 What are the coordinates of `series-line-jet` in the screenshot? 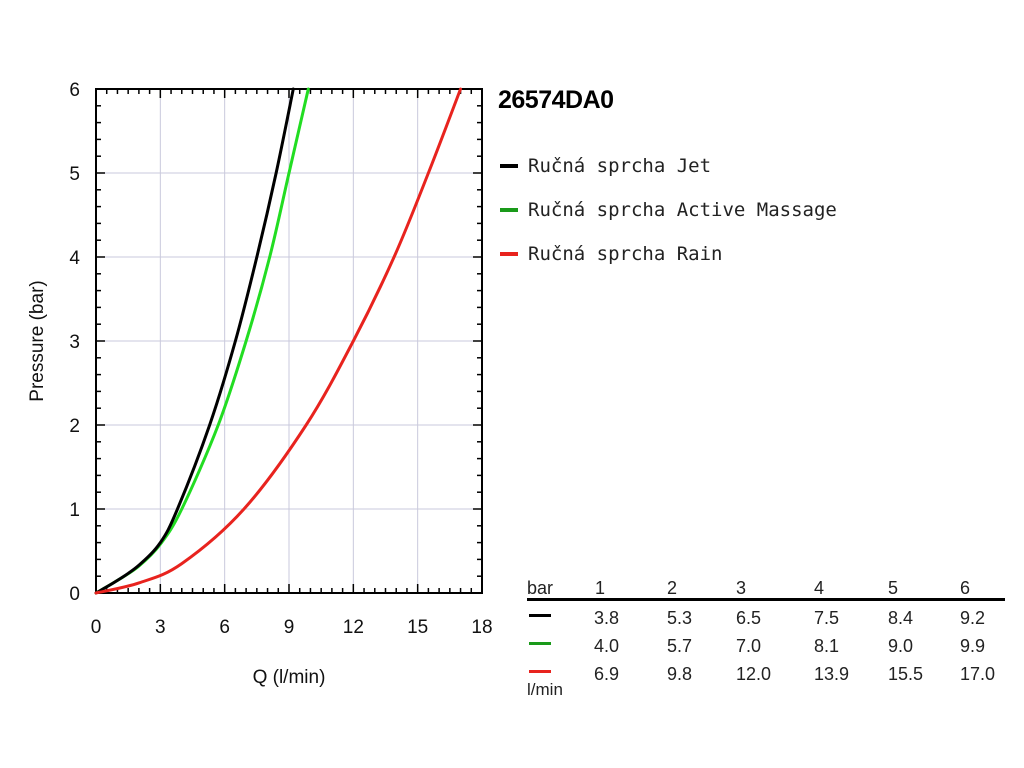 It's located at (194, 341).